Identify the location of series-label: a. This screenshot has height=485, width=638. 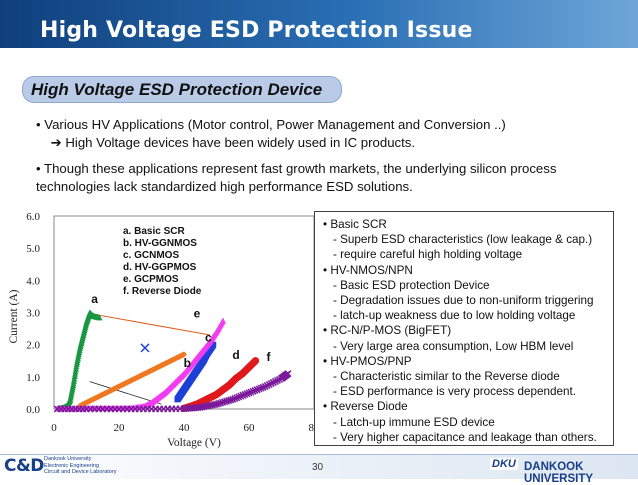
(94, 299).